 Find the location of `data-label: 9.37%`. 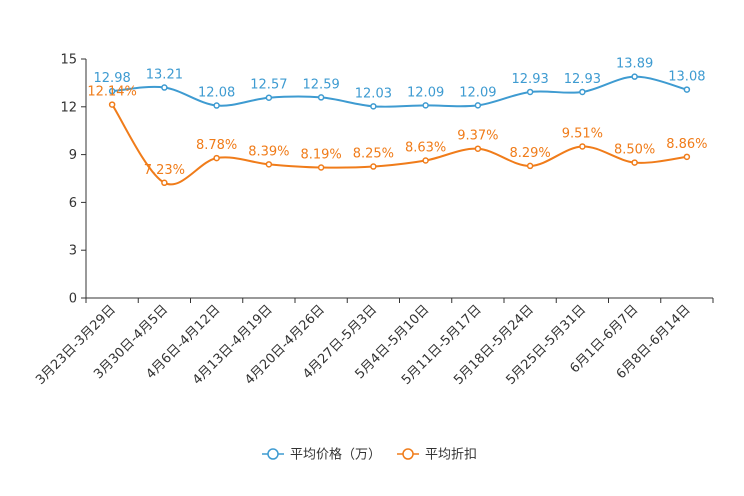

data-label: 9.37% is located at coordinates (477, 136).